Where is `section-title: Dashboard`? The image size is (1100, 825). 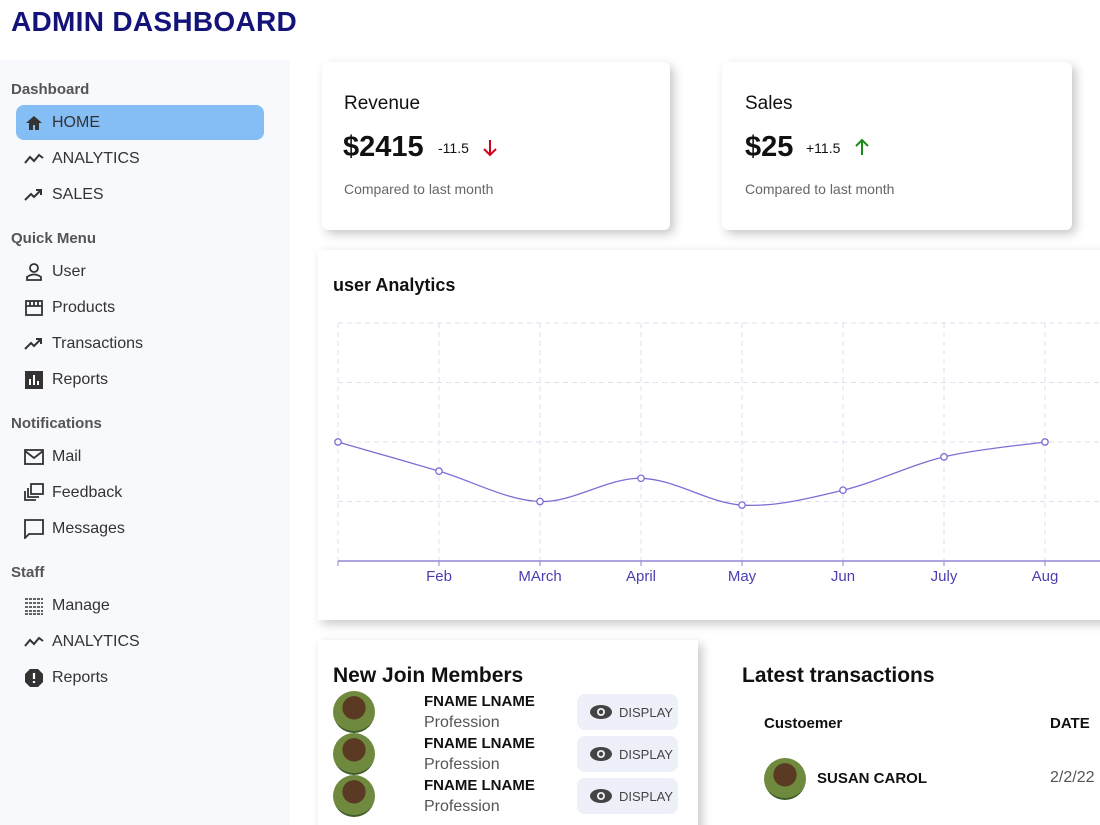
section-title: Dashboard is located at coordinates (50, 89).